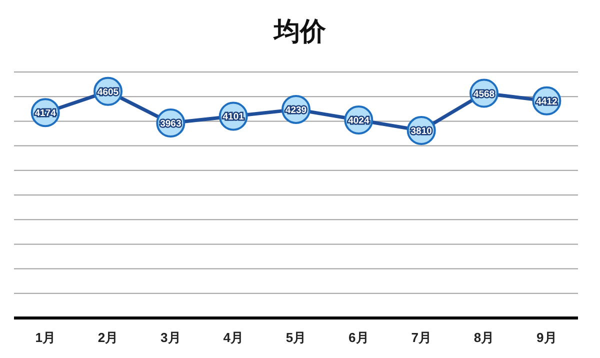  What do you see at coordinates (546, 337) in the screenshot?
I see `x-tick-label: 9月` at bounding box center [546, 337].